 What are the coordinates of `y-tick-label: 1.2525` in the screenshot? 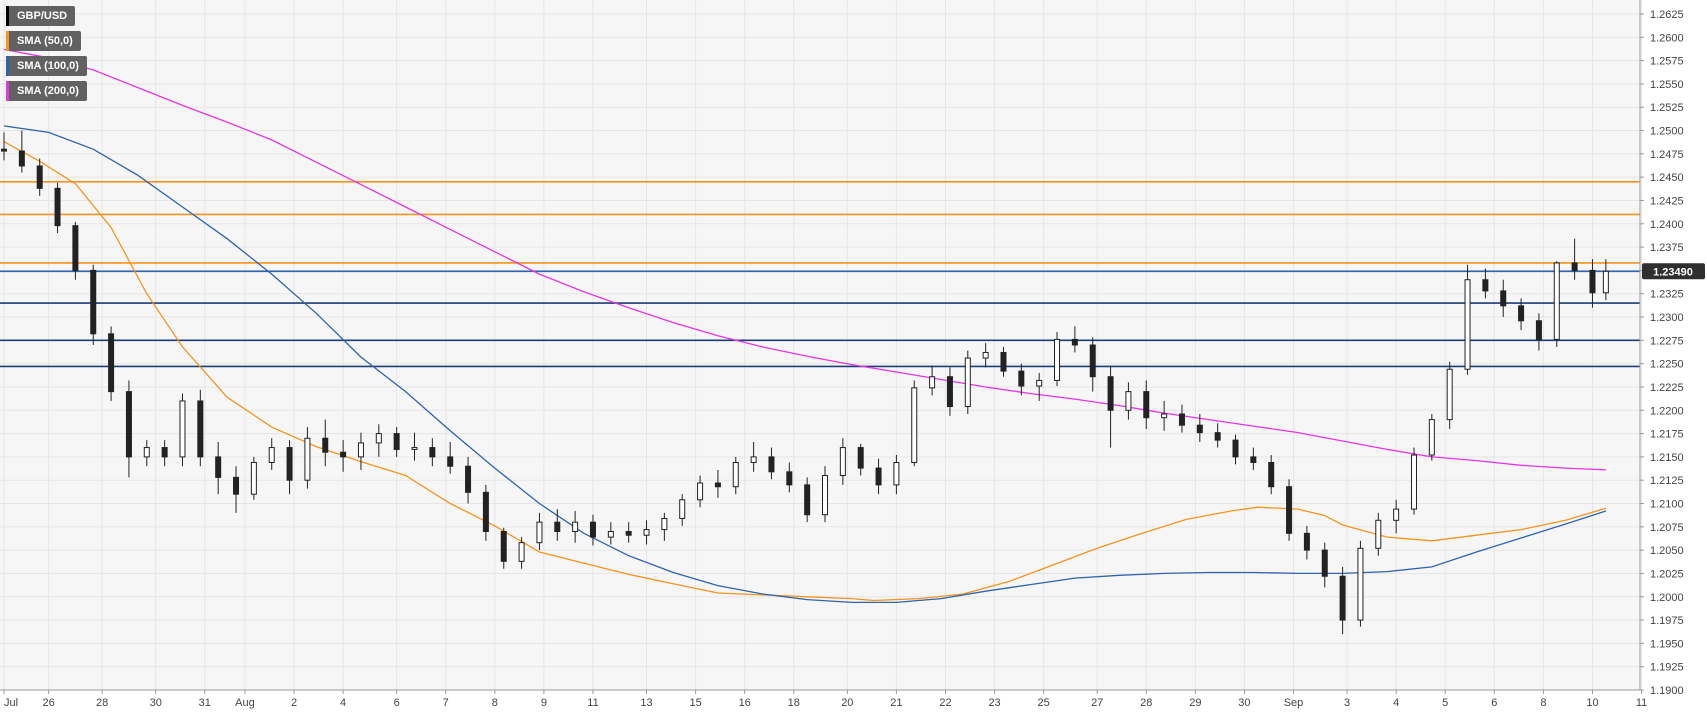 It's located at (1667, 108).